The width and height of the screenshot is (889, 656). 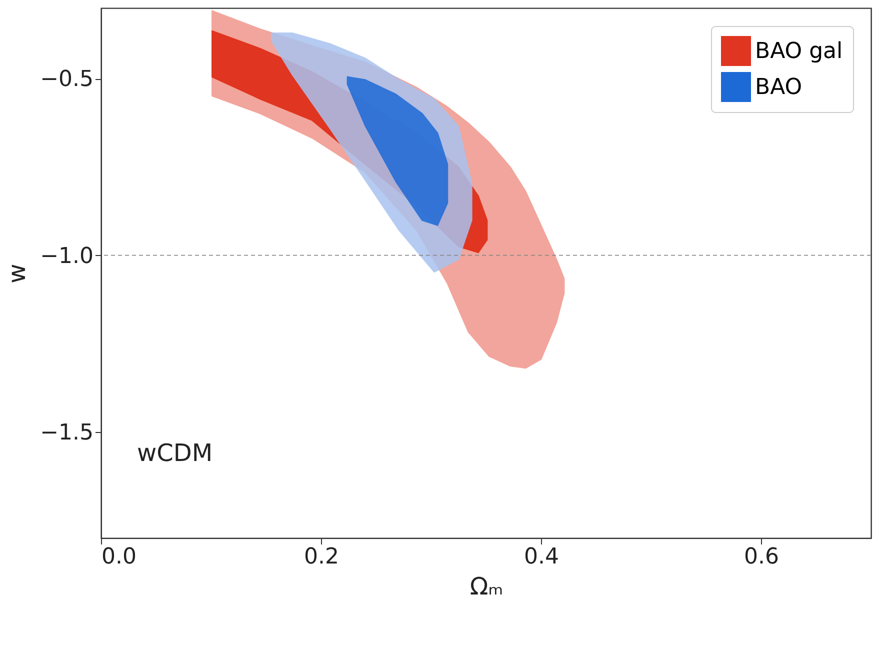 I want to click on x-tick-label: 0.0, so click(x=119, y=557).